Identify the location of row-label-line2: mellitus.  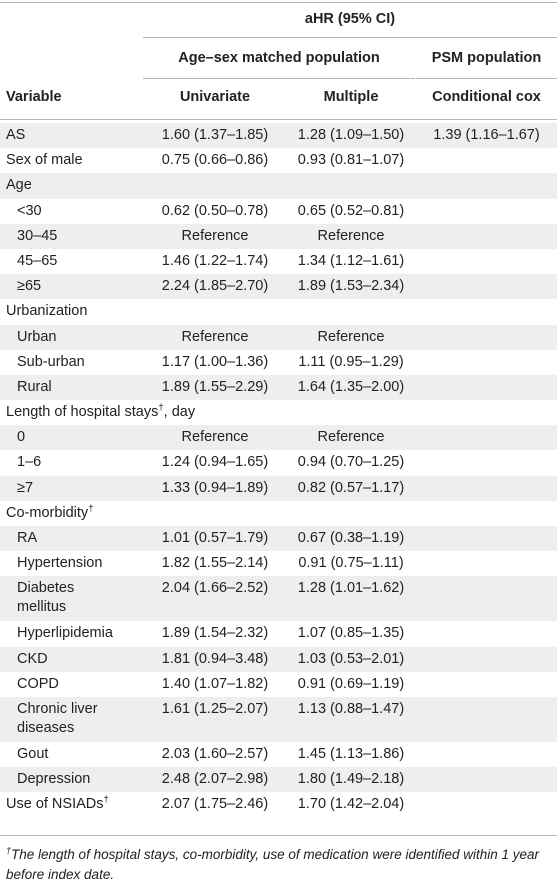
(42, 607).